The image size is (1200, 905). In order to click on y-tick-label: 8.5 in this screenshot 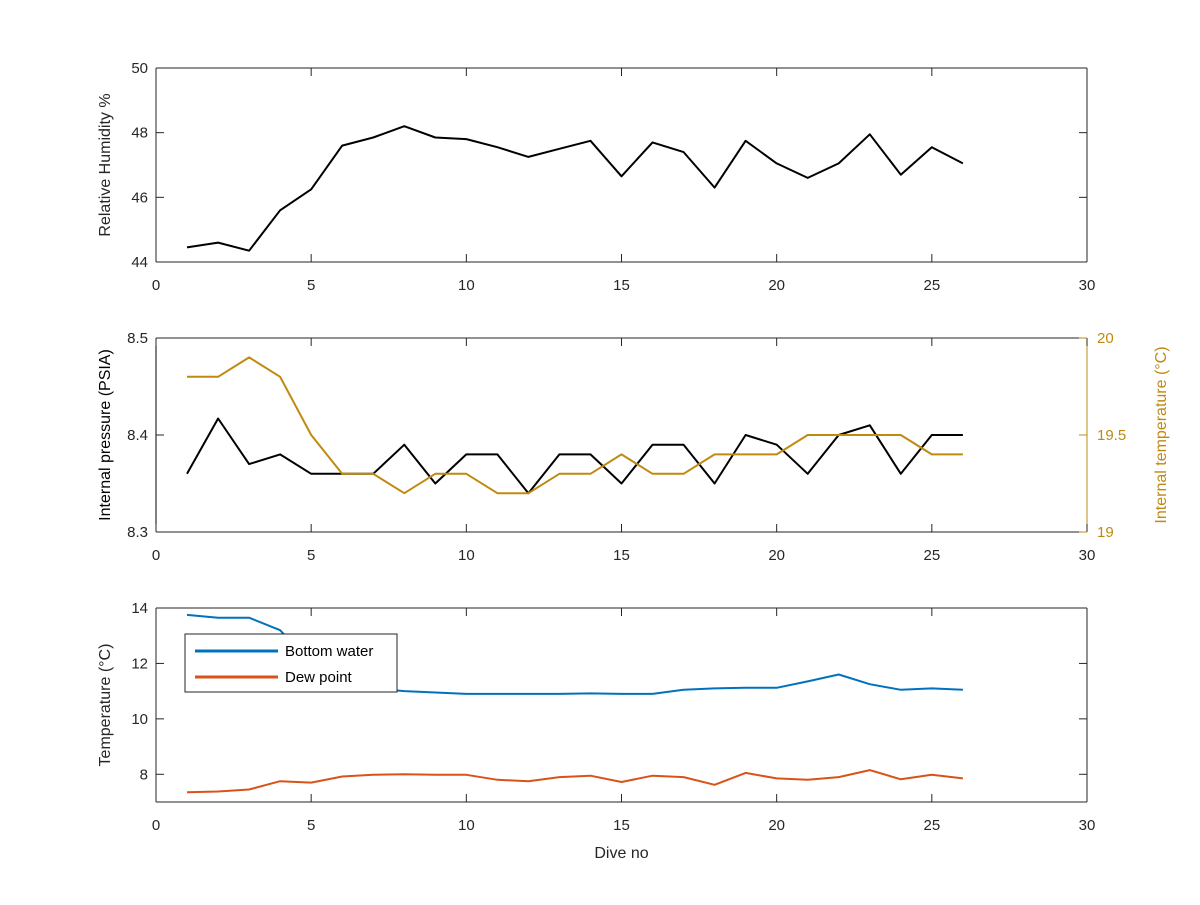, I will do `click(137, 338)`.